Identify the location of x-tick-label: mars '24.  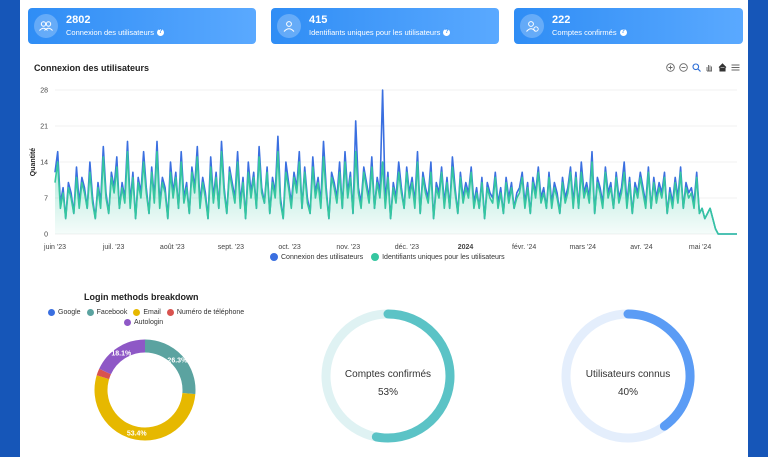
(582, 247).